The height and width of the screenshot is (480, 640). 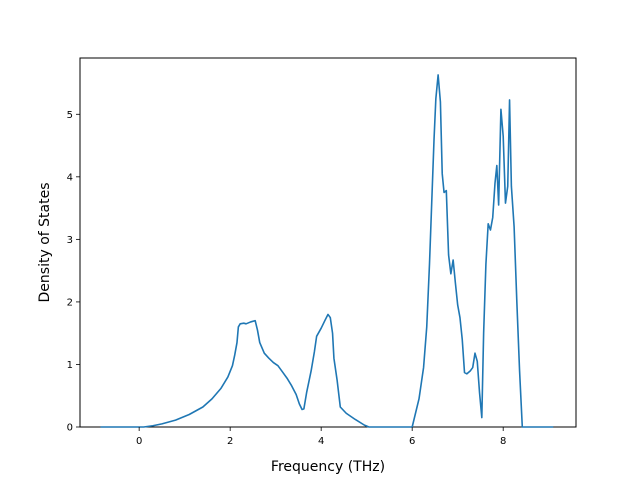 I want to click on x-tick-label: 6, so click(x=412, y=441).